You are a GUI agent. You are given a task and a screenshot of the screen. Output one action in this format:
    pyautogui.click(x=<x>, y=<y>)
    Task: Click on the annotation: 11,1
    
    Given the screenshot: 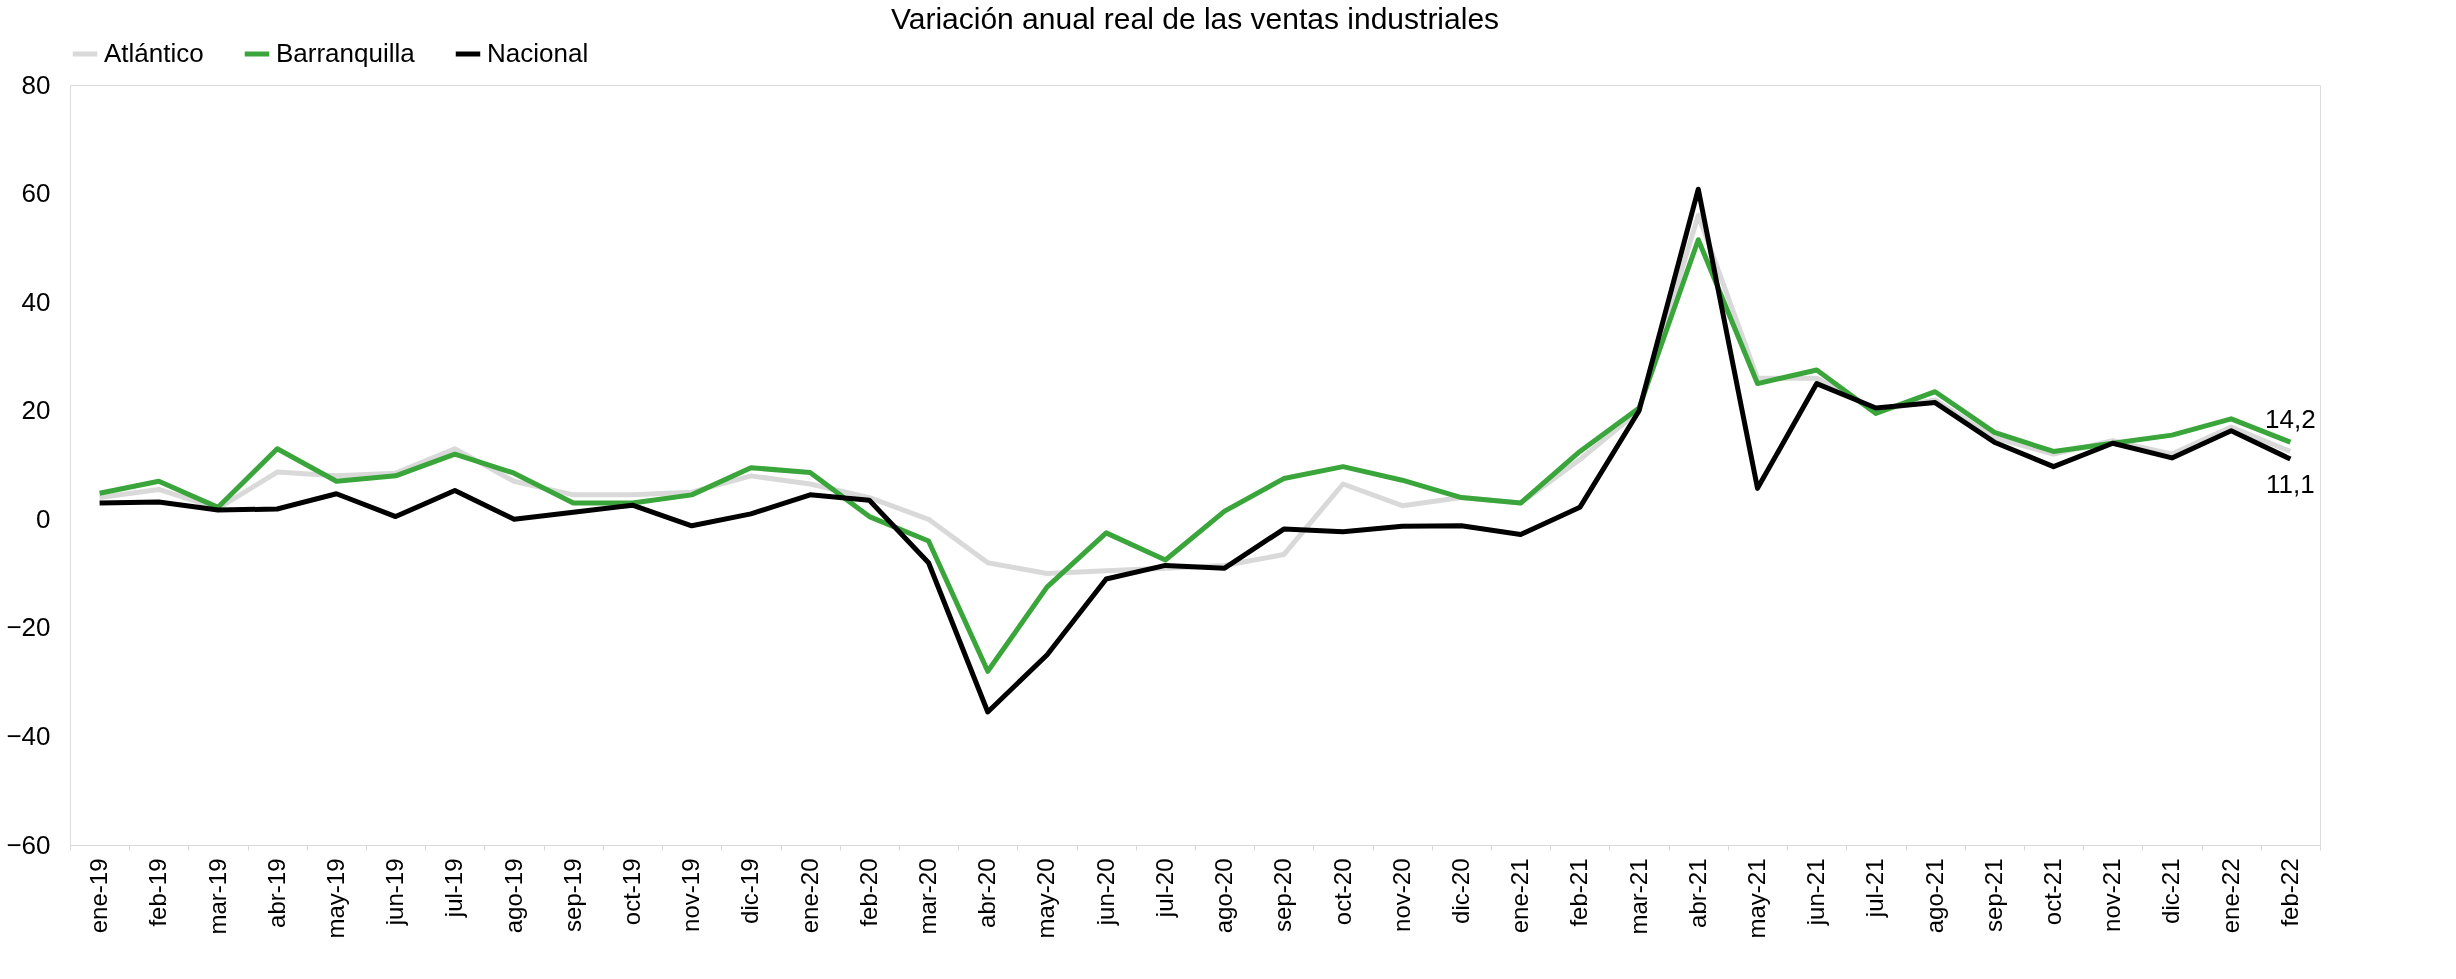 What is the action you would take?
    pyautogui.click(x=2290, y=484)
    